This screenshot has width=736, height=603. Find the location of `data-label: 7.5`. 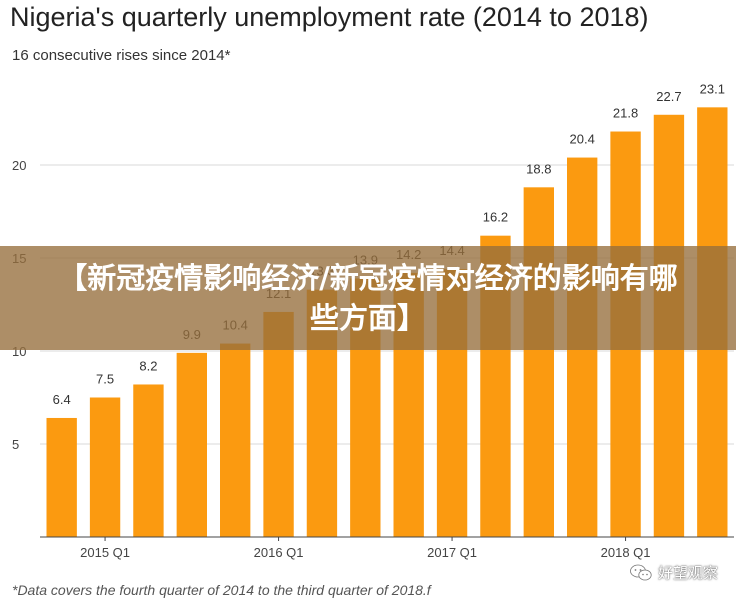

data-label: 7.5 is located at coordinates (105, 379).